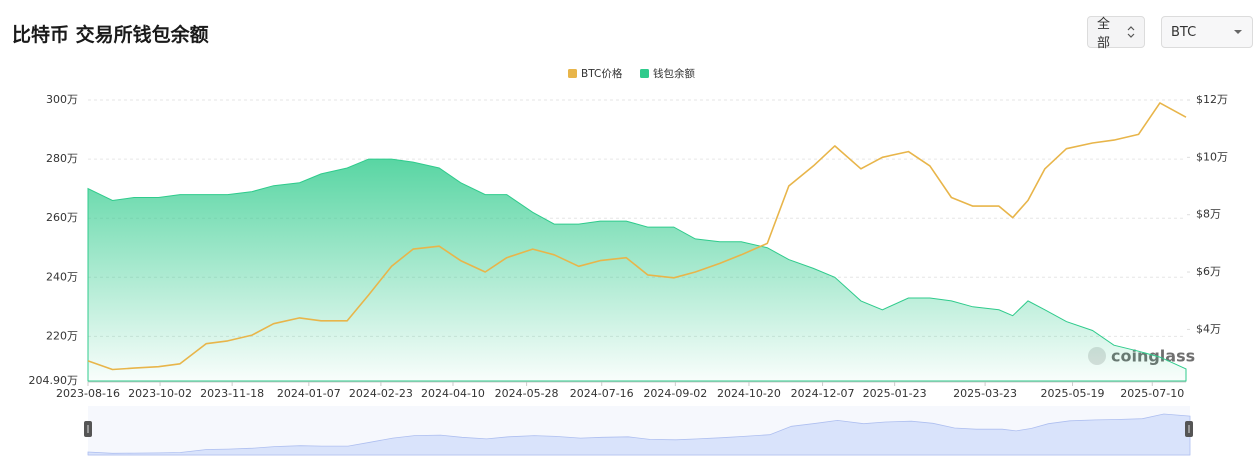 This screenshot has width=1254, height=471. Describe the element at coordinates (823, 393) in the screenshot. I see `x-tick-label: 2024-12-07` at that location.